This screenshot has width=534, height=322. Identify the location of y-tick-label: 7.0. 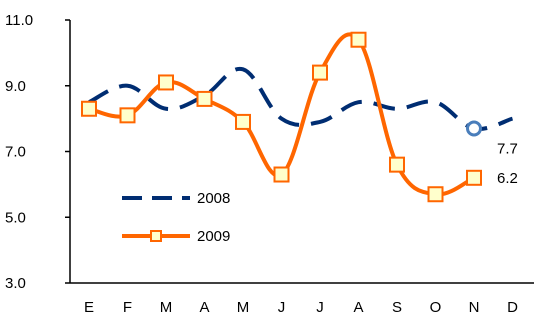
(15, 152).